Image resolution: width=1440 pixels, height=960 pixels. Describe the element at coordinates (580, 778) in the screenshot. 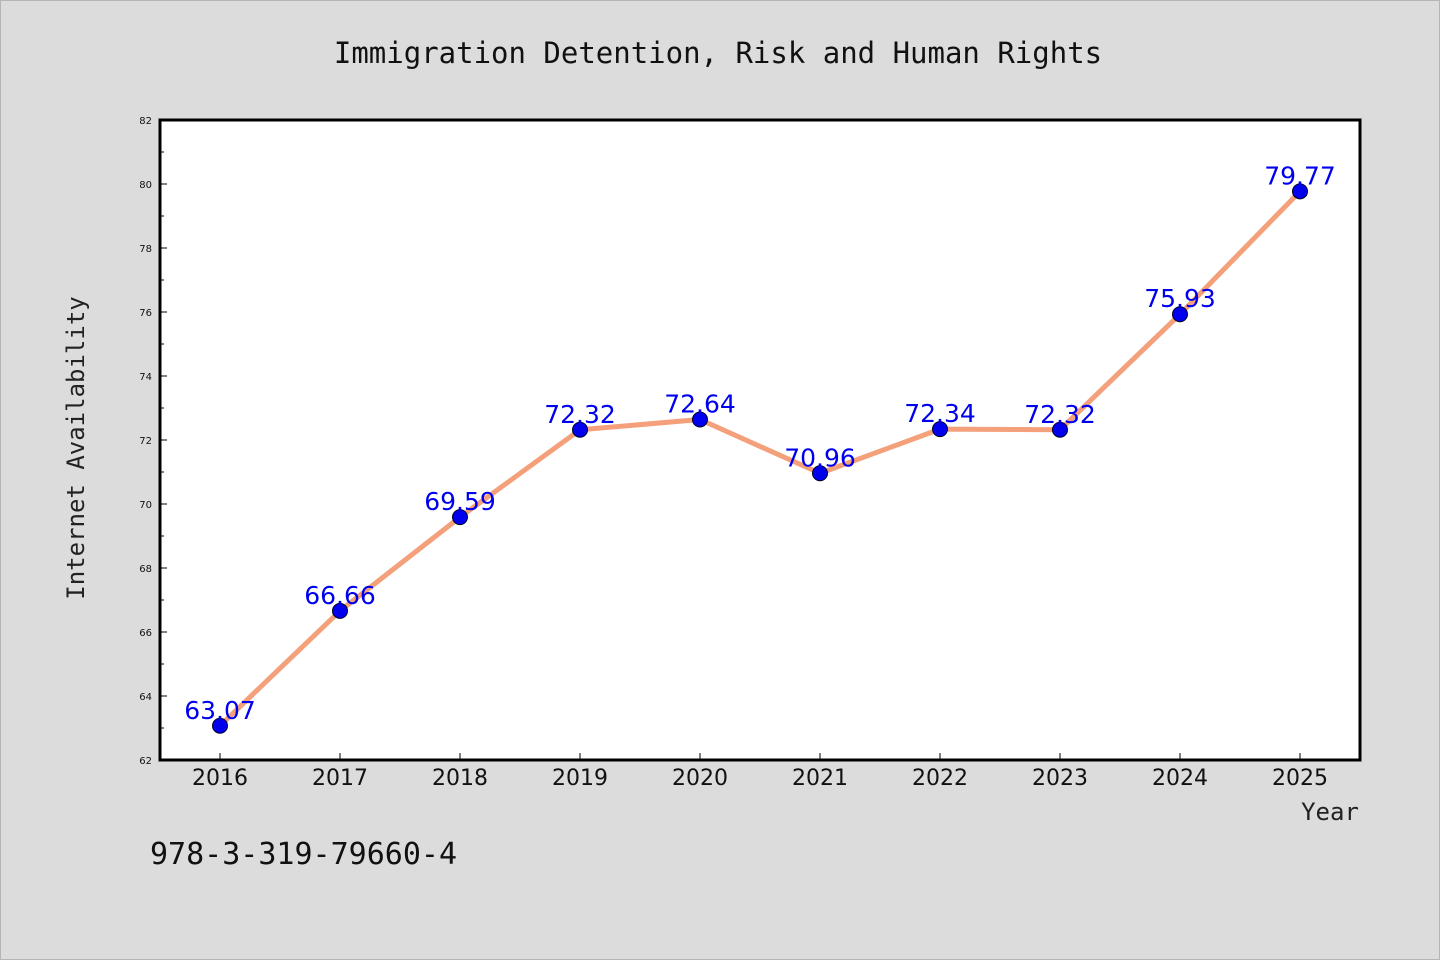

I see `x-tick-label: 2019` at that location.